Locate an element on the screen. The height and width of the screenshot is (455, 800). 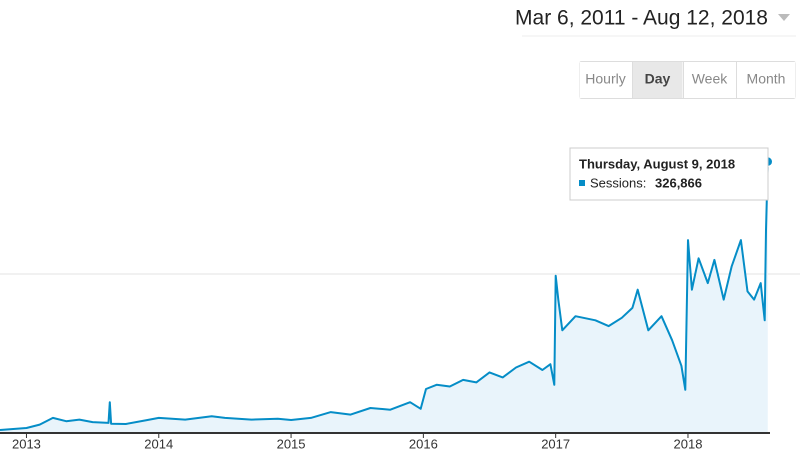
button-label: Week is located at coordinates (710, 79).